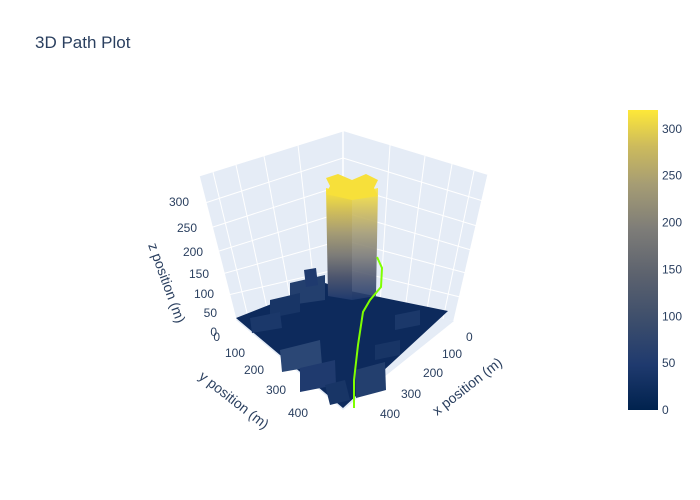 Image resolution: width=700 pixels, height=500 pixels. I want to click on x-tick-300: 300, so click(411, 394).